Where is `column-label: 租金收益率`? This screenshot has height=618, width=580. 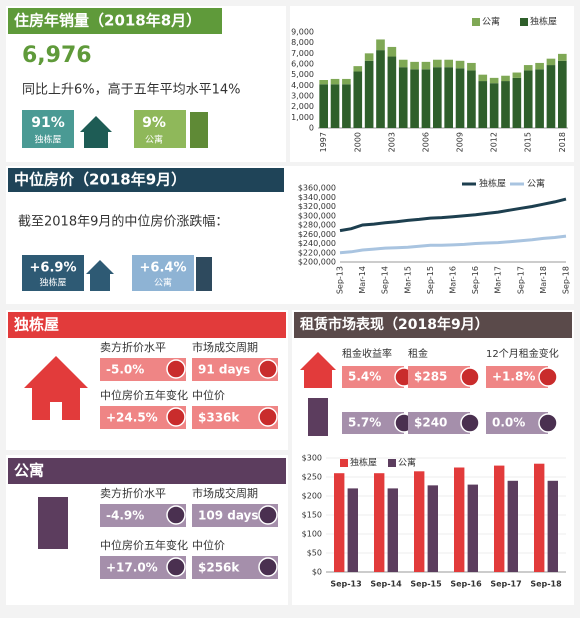
column-label: 租金收益率 is located at coordinates (367, 353).